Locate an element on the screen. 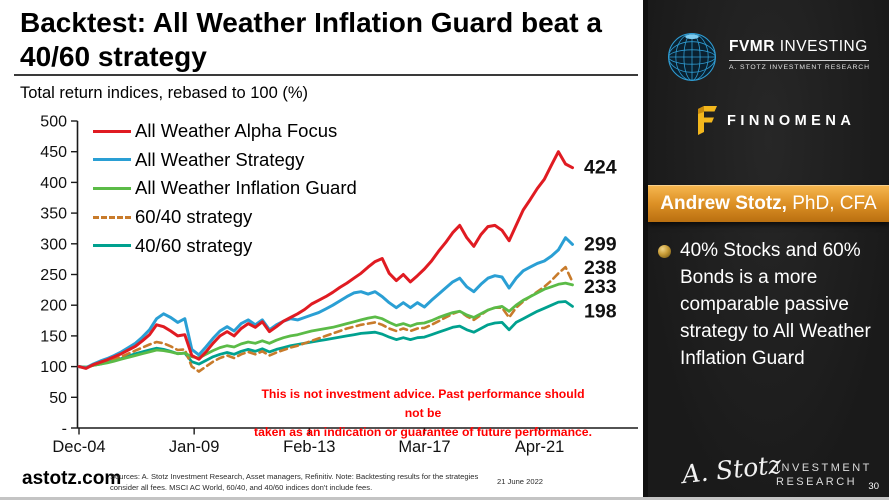  author-credentials: PhD, CFA is located at coordinates (831, 203).